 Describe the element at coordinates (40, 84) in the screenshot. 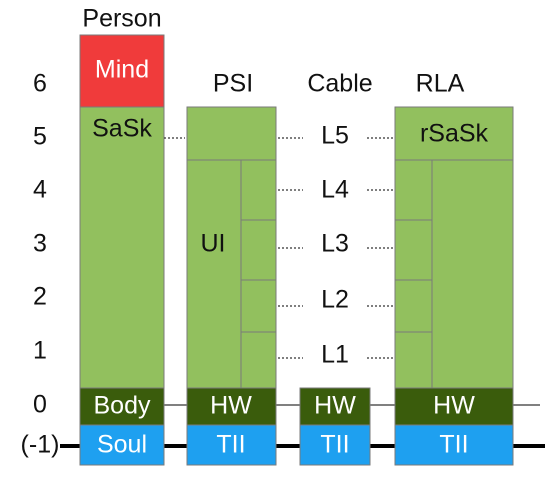

I see `row-label: 6` at that location.